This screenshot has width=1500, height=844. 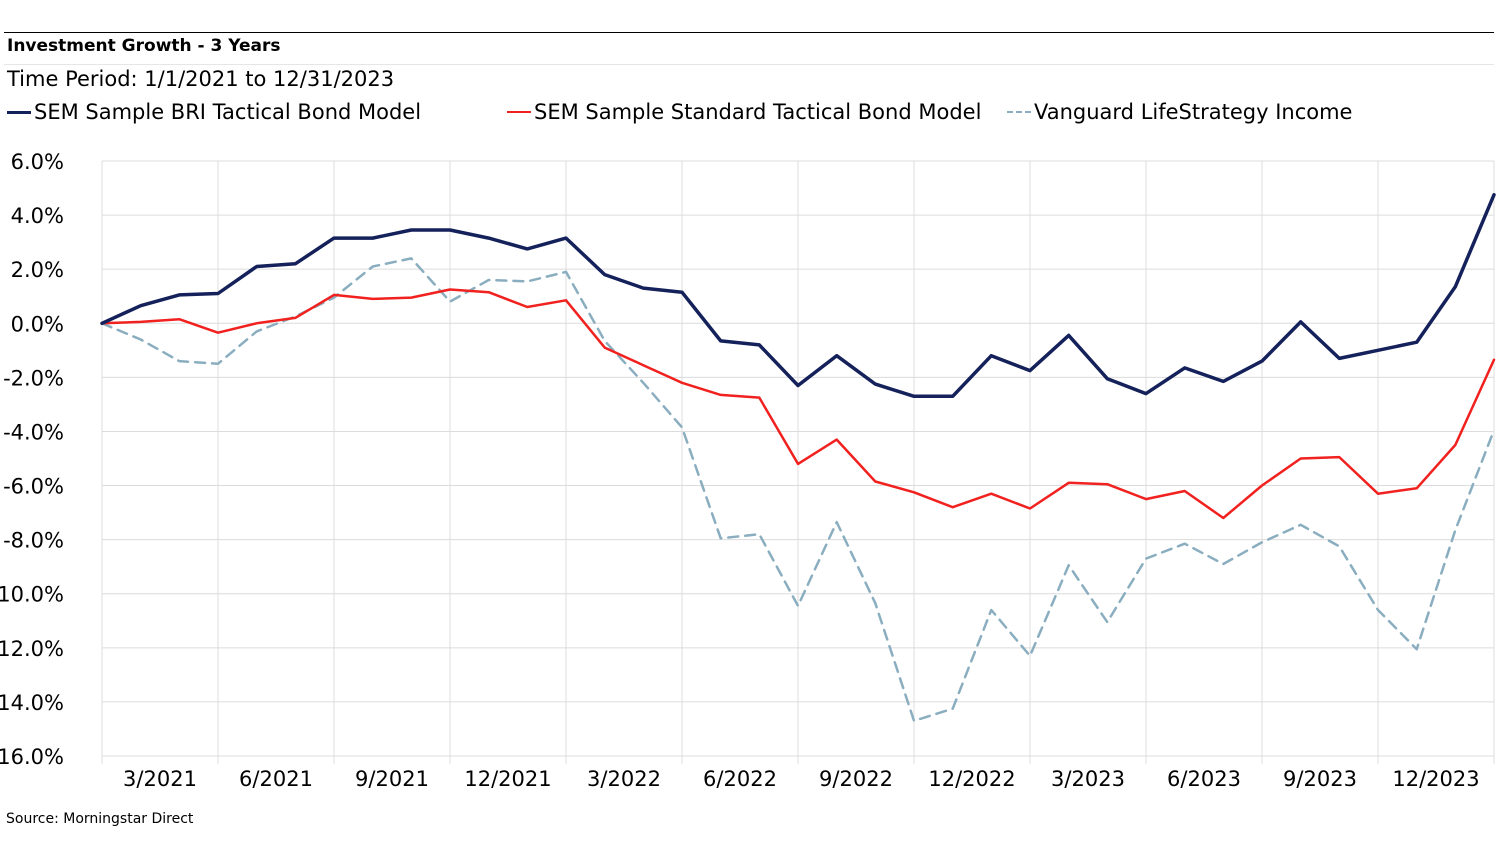 What do you see at coordinates (32, 703) in the screenshot?
I see `y-tick-label: -14.0%` at bounding box center [32, 703].